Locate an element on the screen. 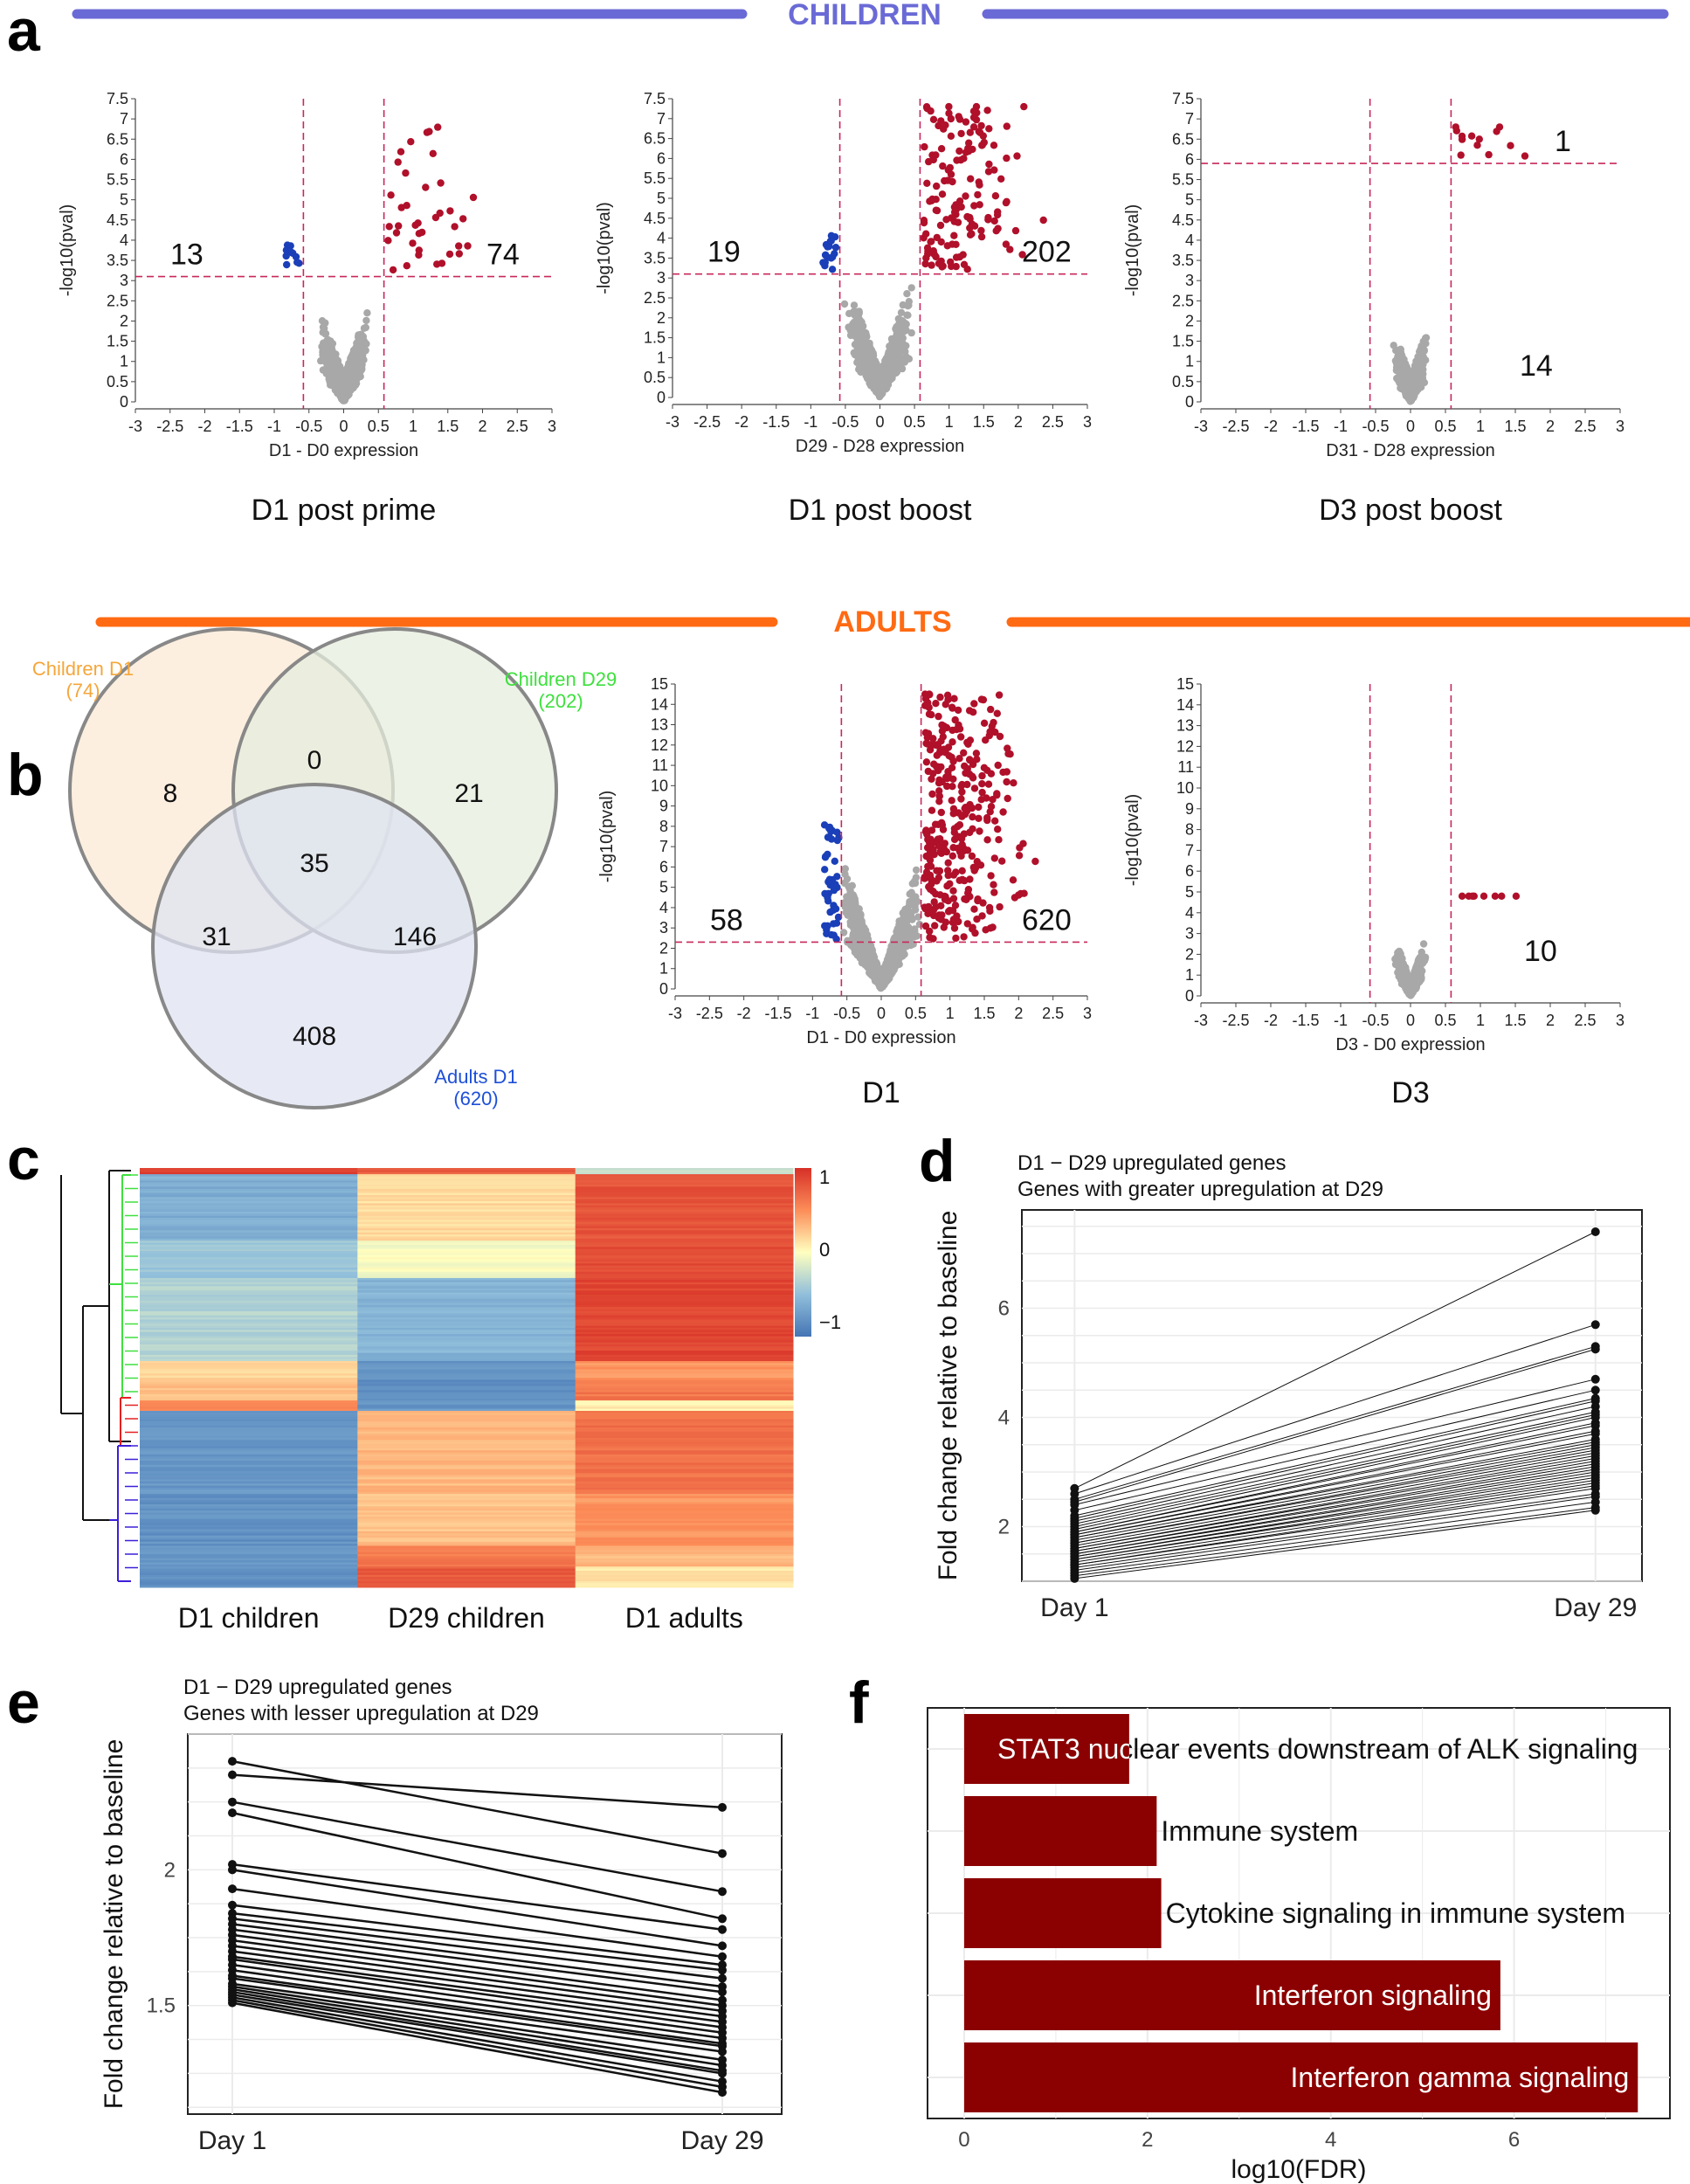 The image size is (1690, 2184). x-tick-label: 0 is located at coordinates (1410, 426).